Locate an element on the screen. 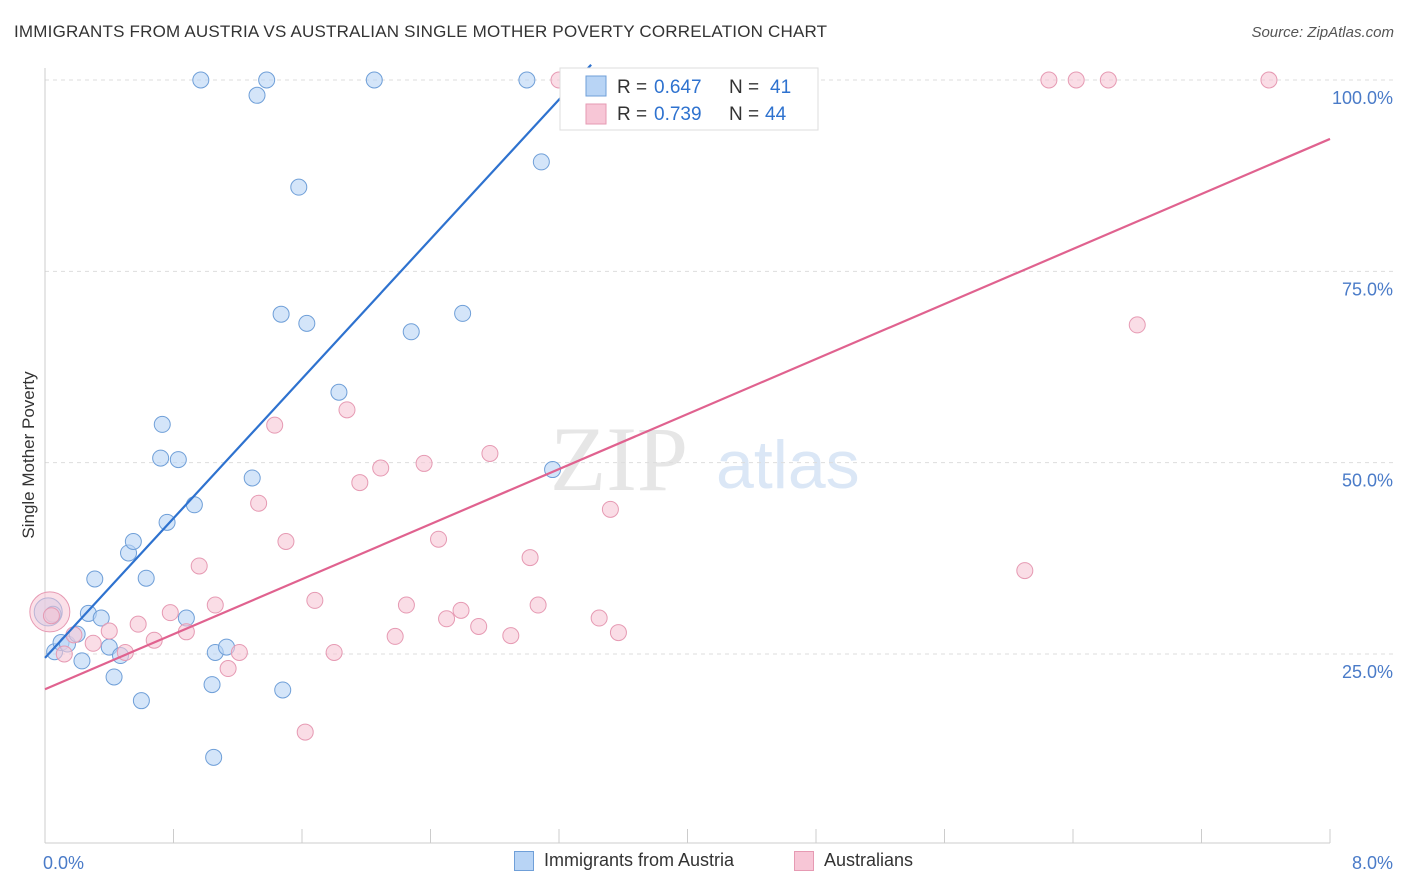  legend-label-immigrants: Immigrants from Austria is located at coordinates (639, 860).